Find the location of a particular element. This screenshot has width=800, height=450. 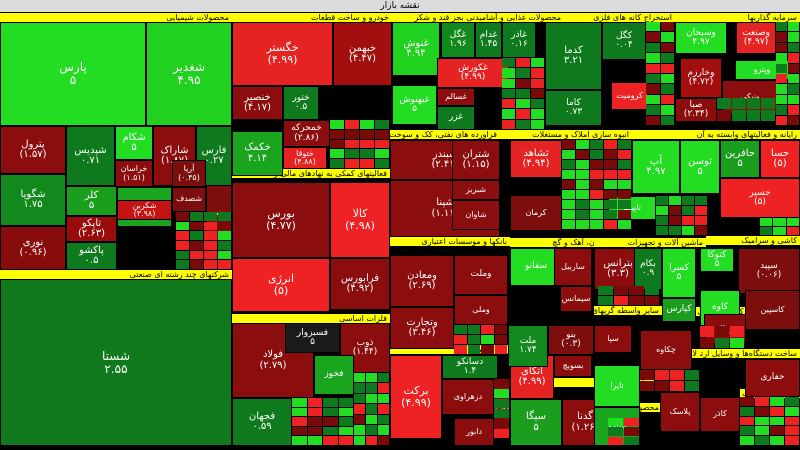

treemap-tile: وصنعت (۴.۹۷) is located at coordinates (756, 38).